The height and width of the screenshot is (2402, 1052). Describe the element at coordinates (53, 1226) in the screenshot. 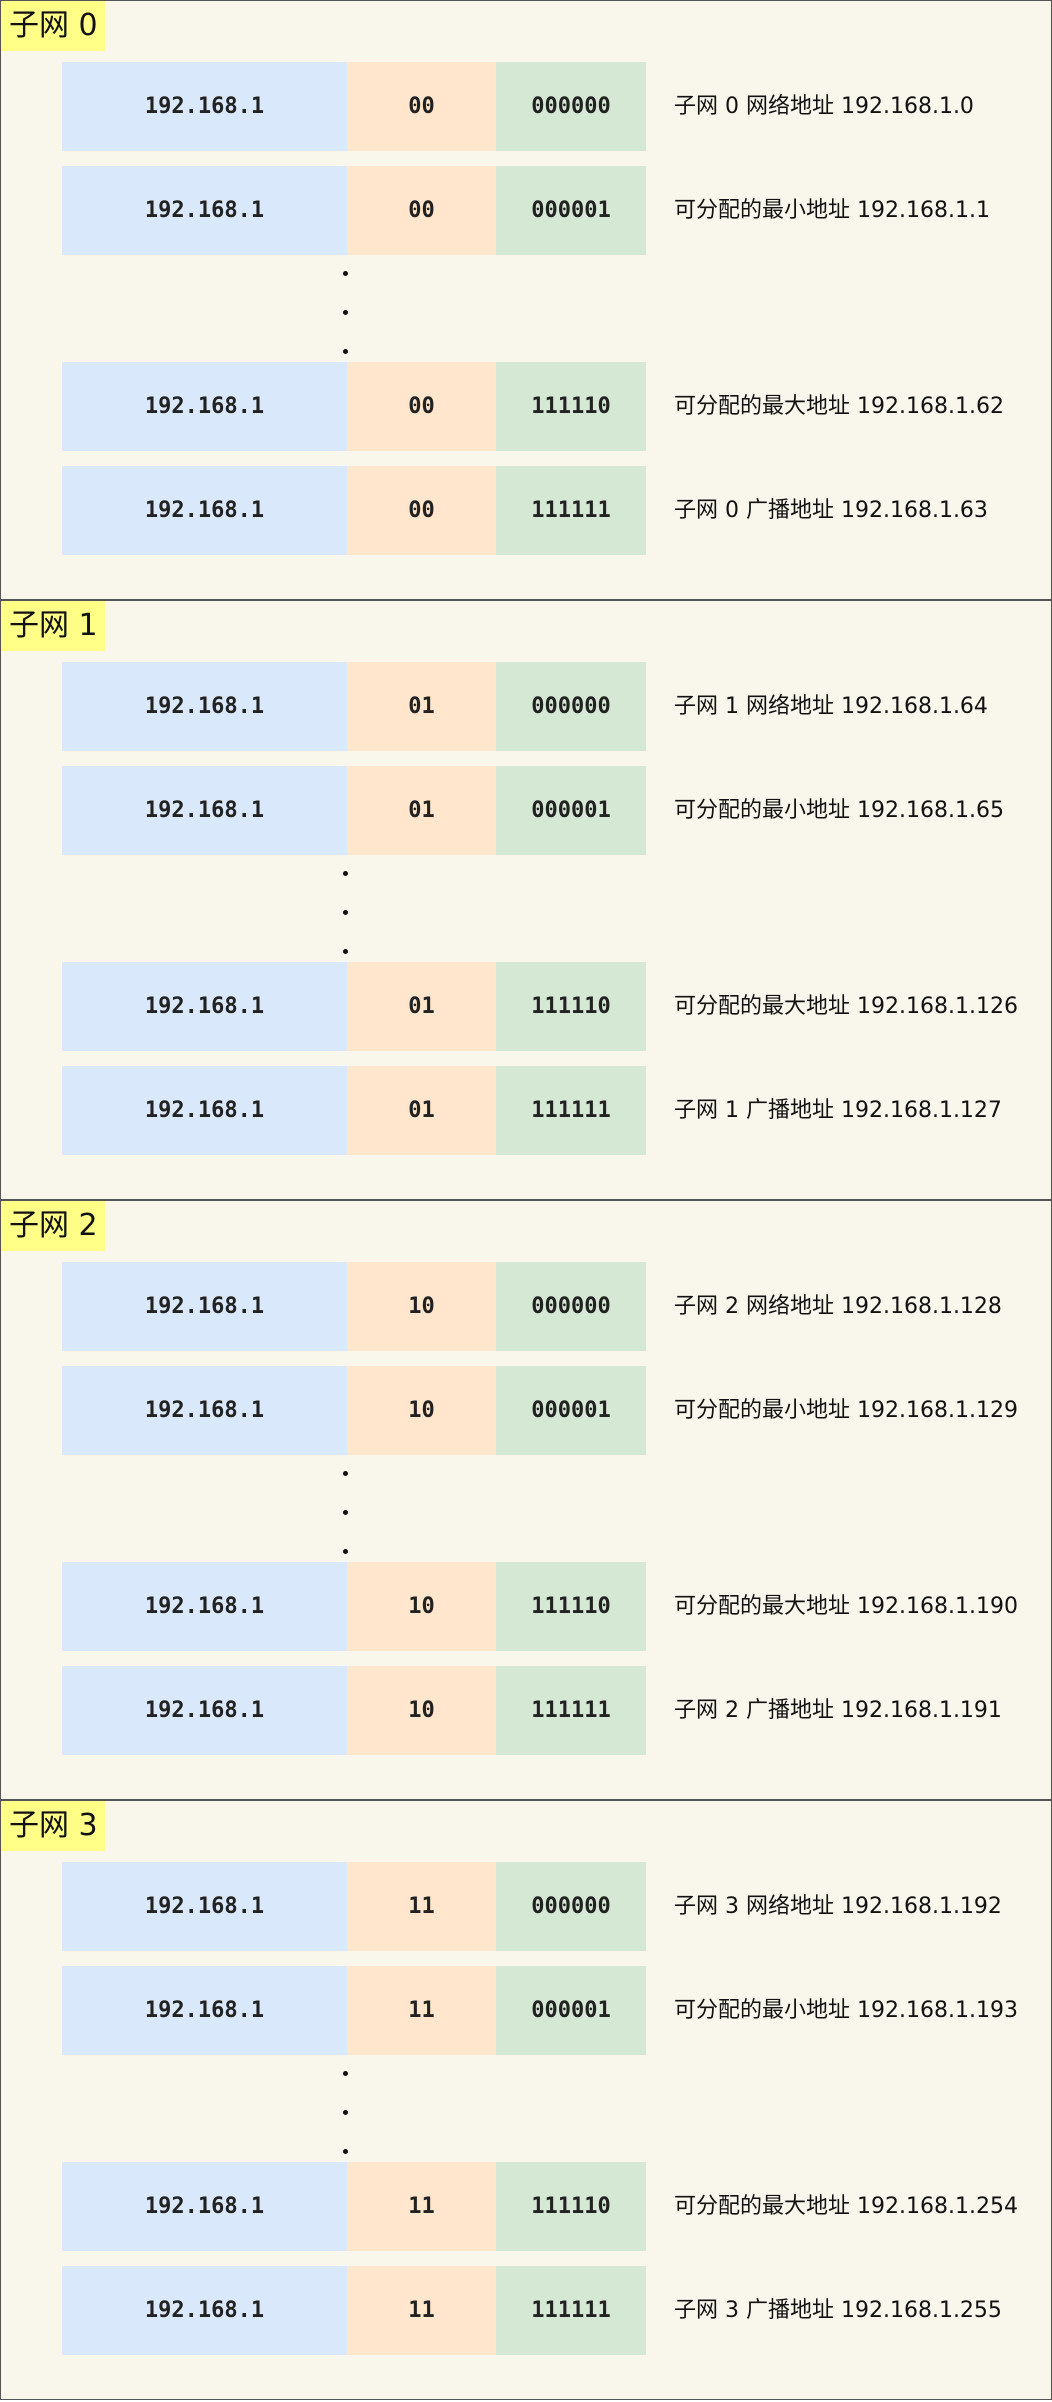

I see `subnet-label: 子网 2` at that location.